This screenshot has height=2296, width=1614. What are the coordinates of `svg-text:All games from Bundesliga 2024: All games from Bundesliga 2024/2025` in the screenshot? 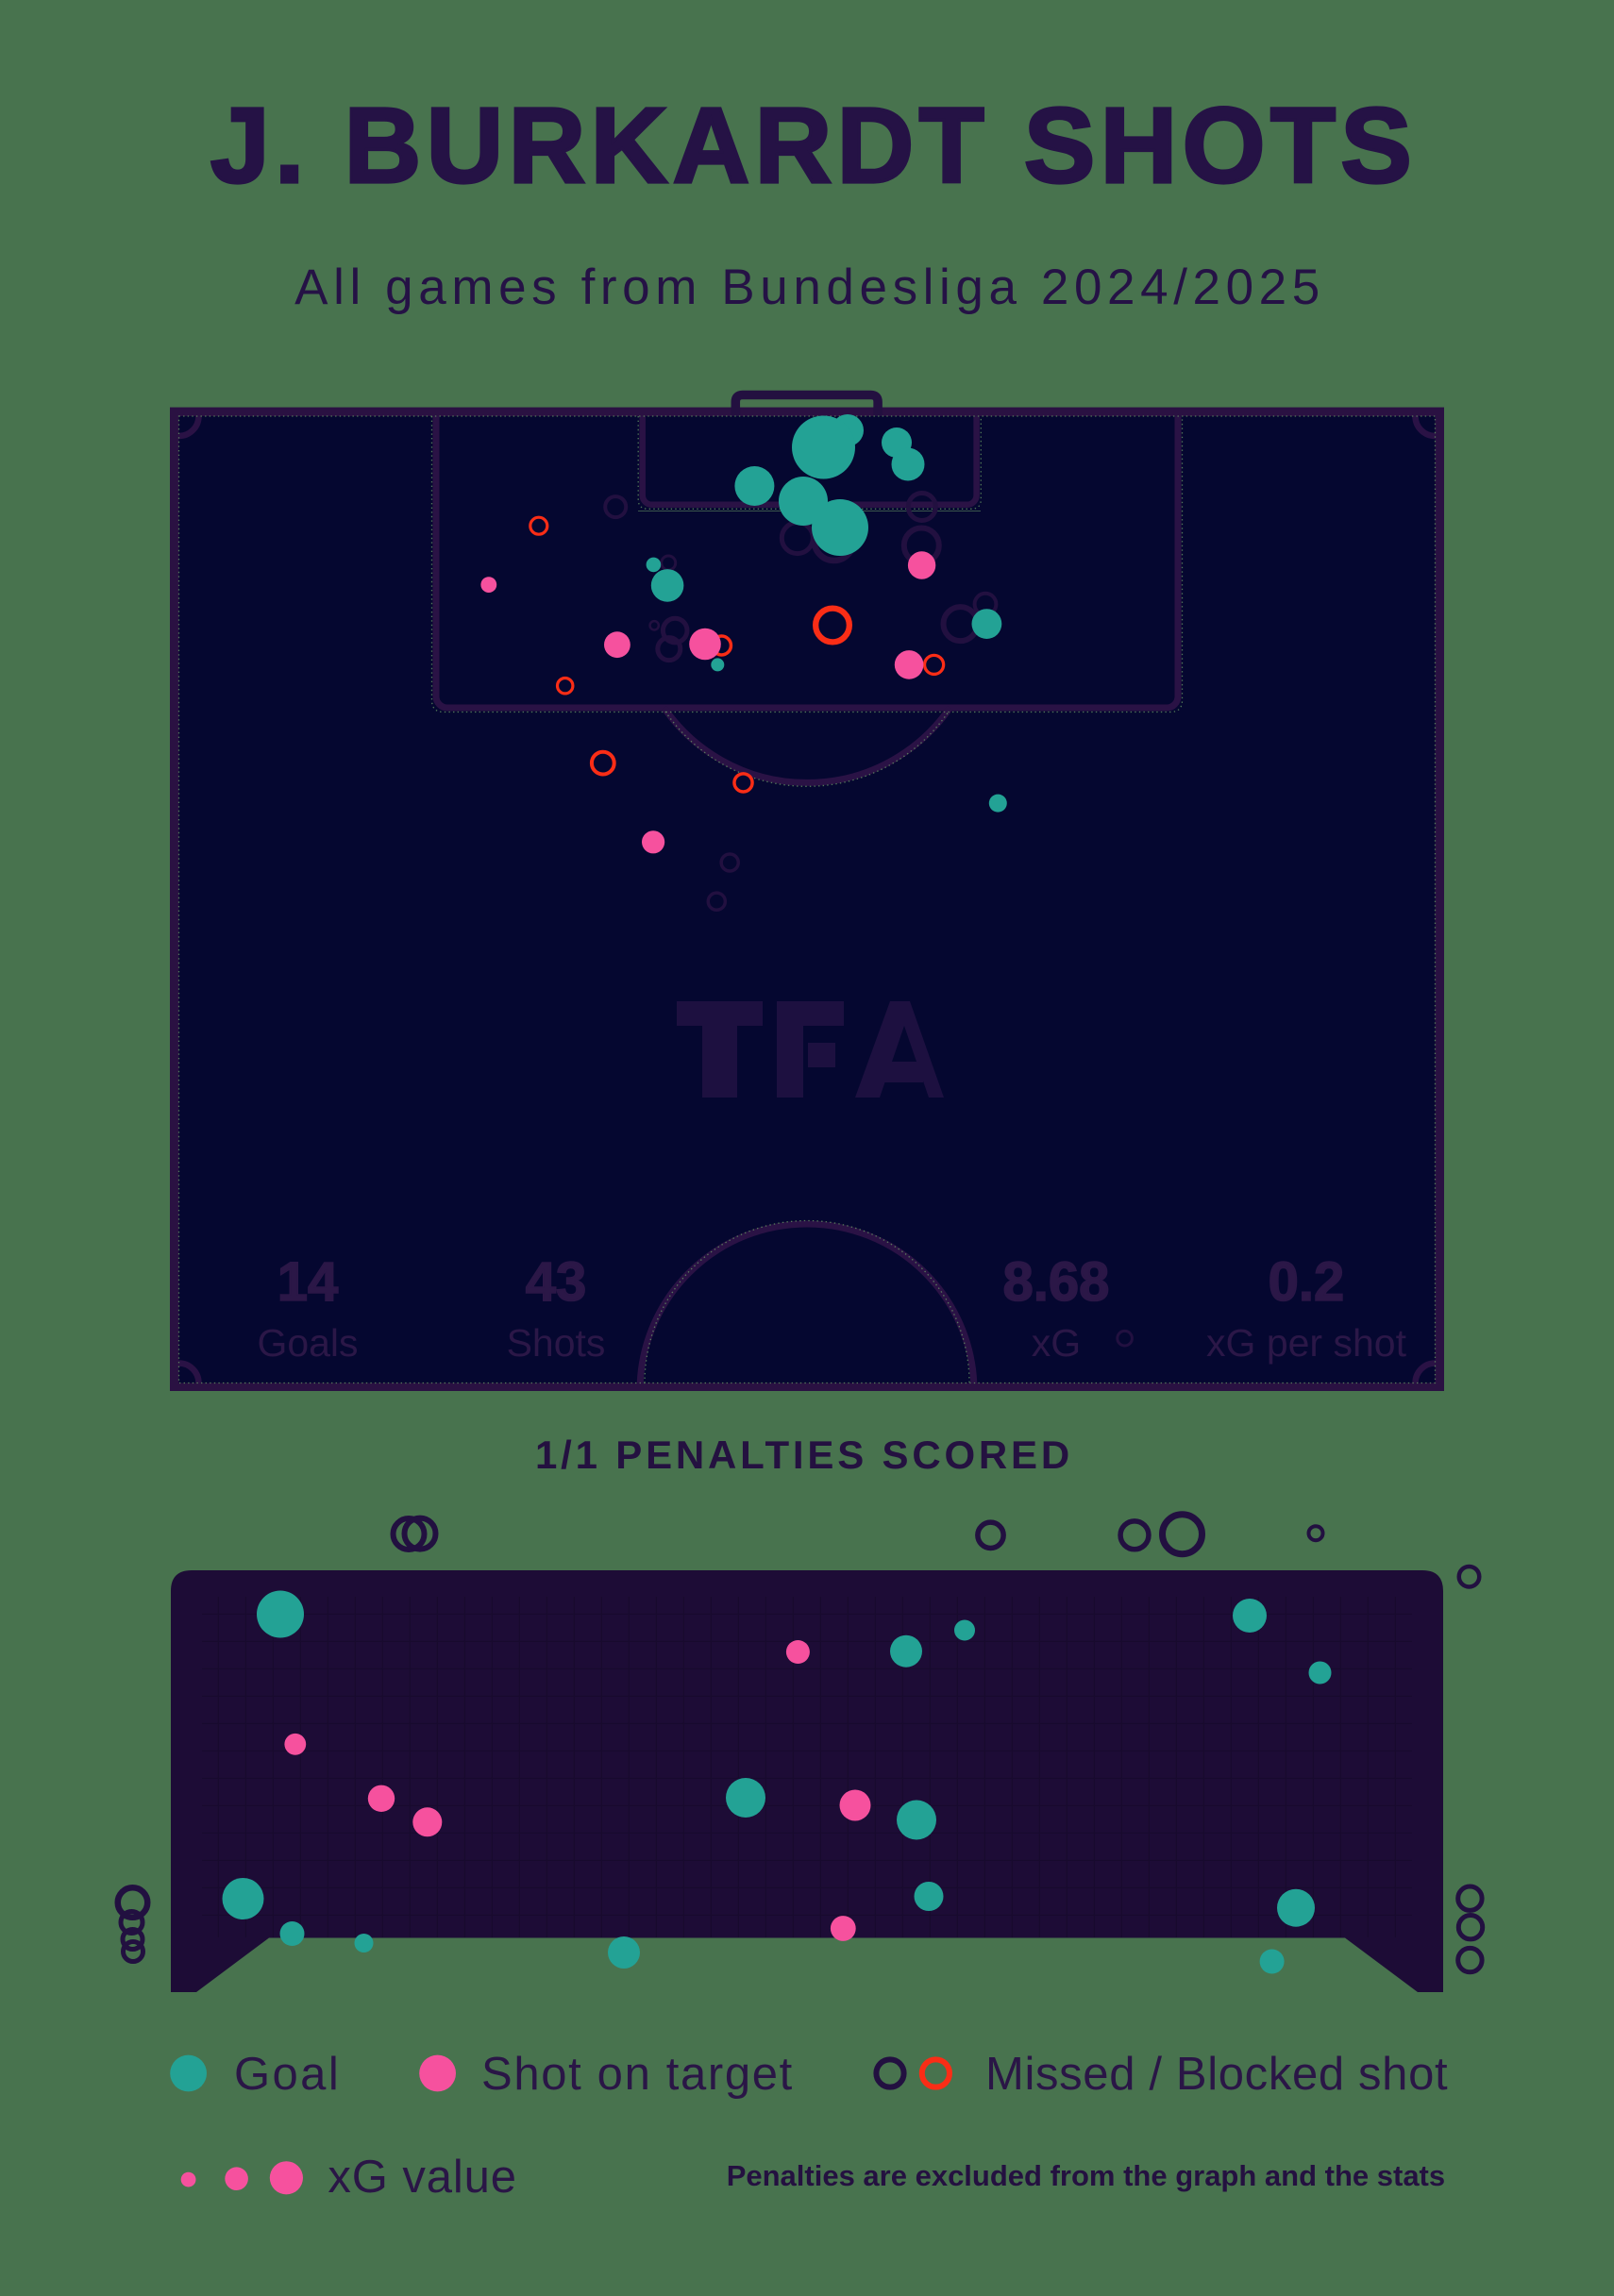 It's located at (809, 287).